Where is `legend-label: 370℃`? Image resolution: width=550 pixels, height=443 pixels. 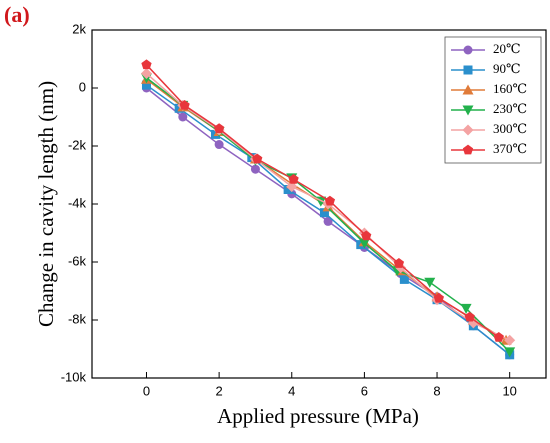
legend-label: 370℃ is located at coordinates (510, 148).